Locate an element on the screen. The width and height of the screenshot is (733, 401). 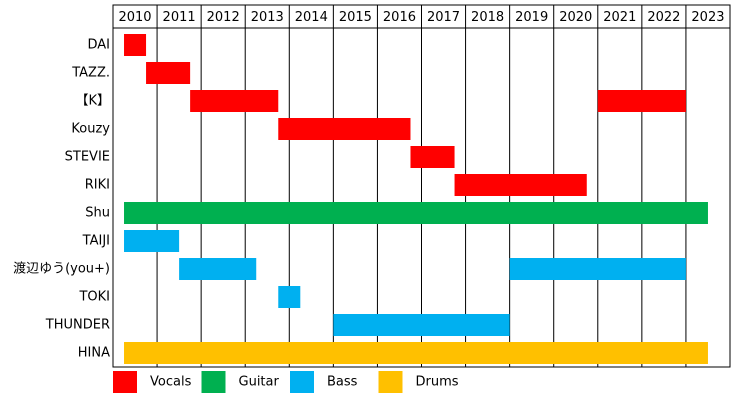
row-label: 渡辺ゆう(you+) is located at coordinates (61, 269).